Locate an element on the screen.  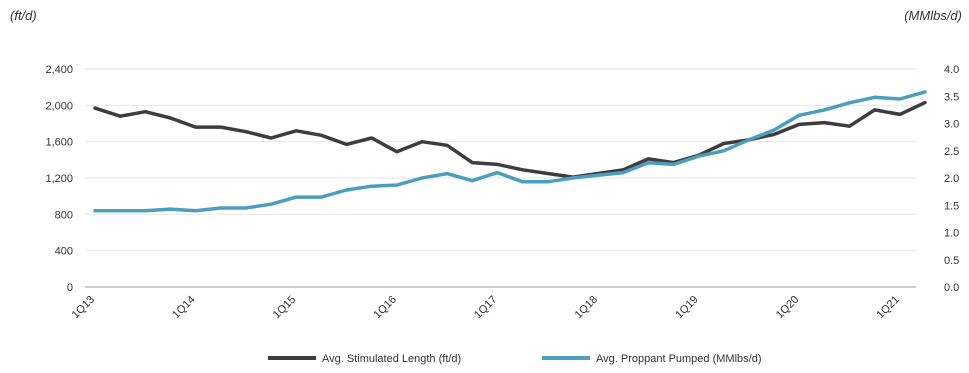
right-axis-tick-label: 4.0 is located at coordinates (951, 70).